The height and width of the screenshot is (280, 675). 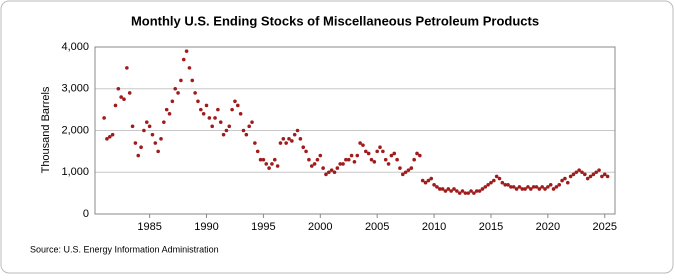 I want to click on x-tick-label: 2000, so click(x=320, y=227).